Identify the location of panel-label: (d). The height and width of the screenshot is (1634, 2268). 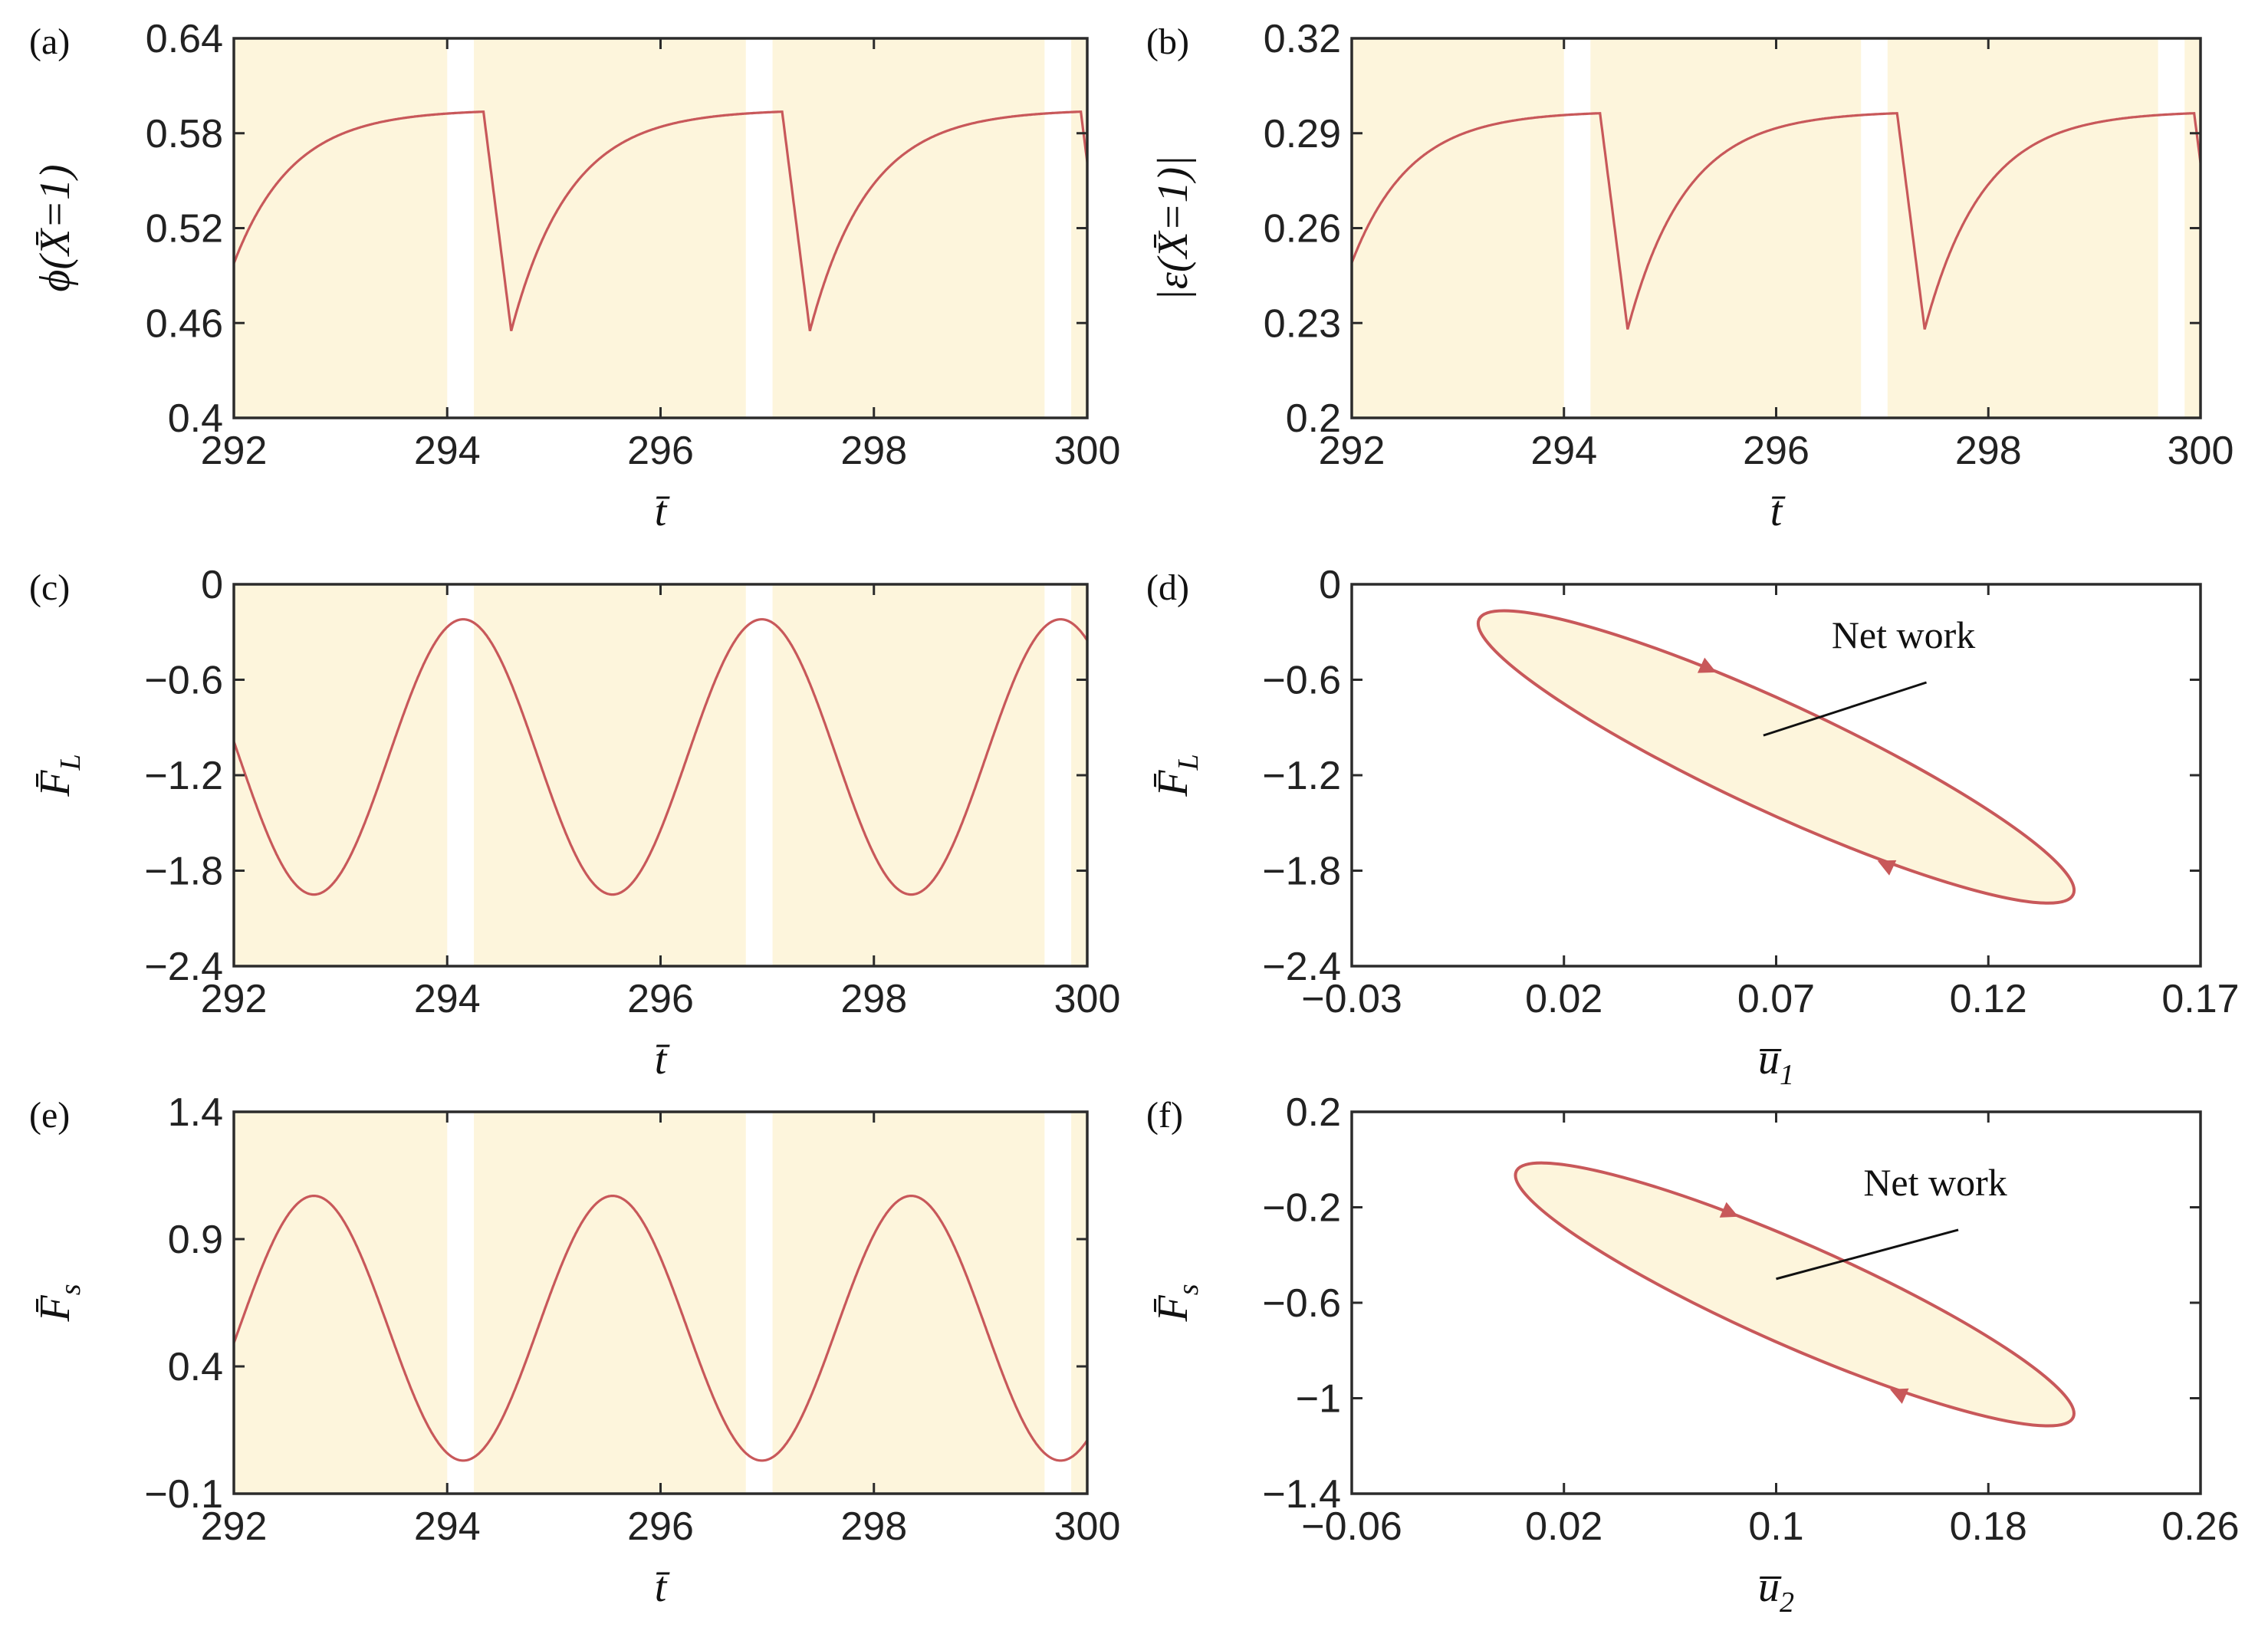
(1167, 588).